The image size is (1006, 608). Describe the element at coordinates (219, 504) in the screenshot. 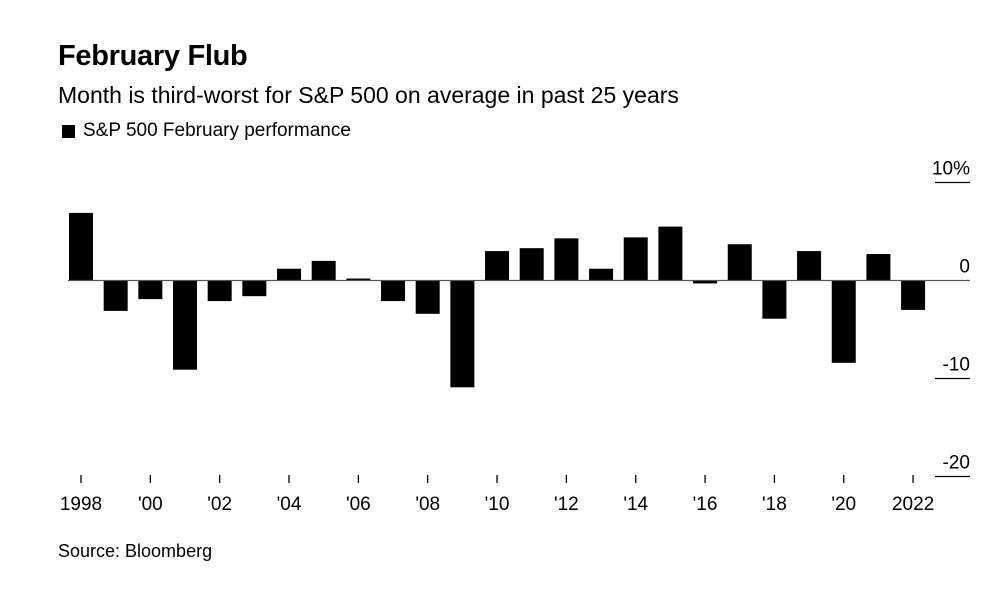

I see `xtick-label: '02` at that location.